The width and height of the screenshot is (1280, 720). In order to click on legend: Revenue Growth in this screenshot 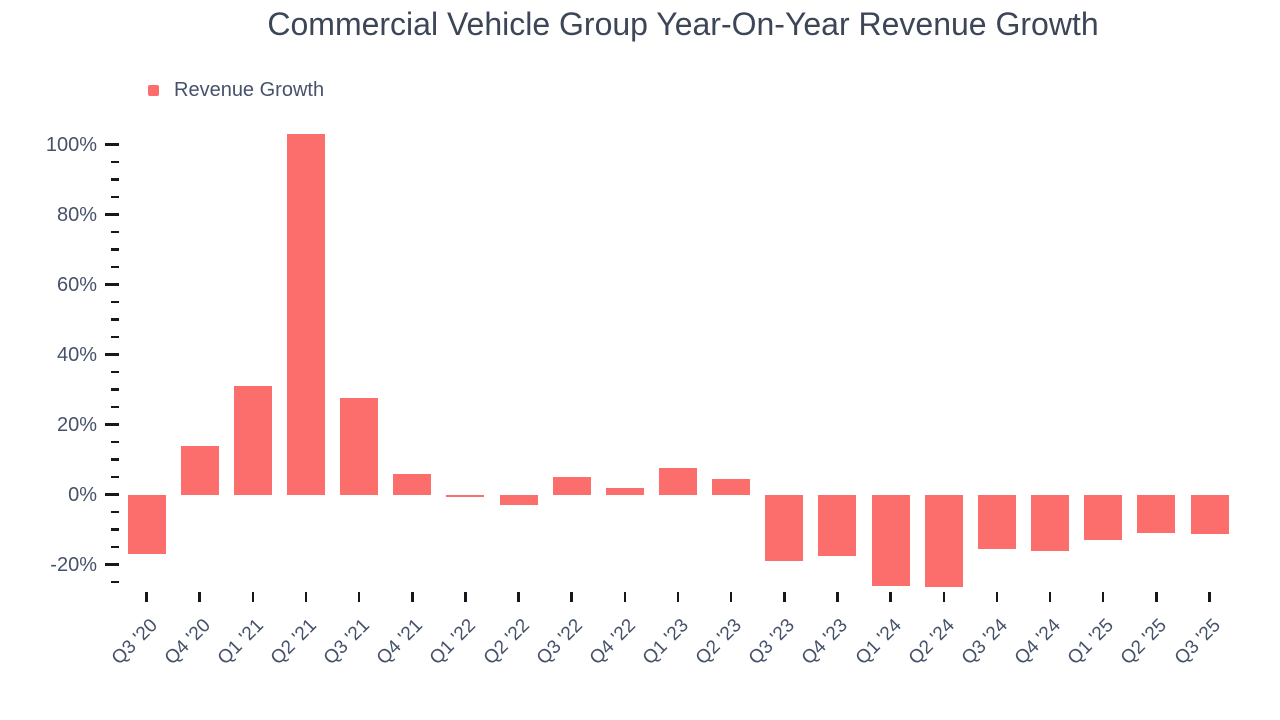, I will do `click(236, 90)`.